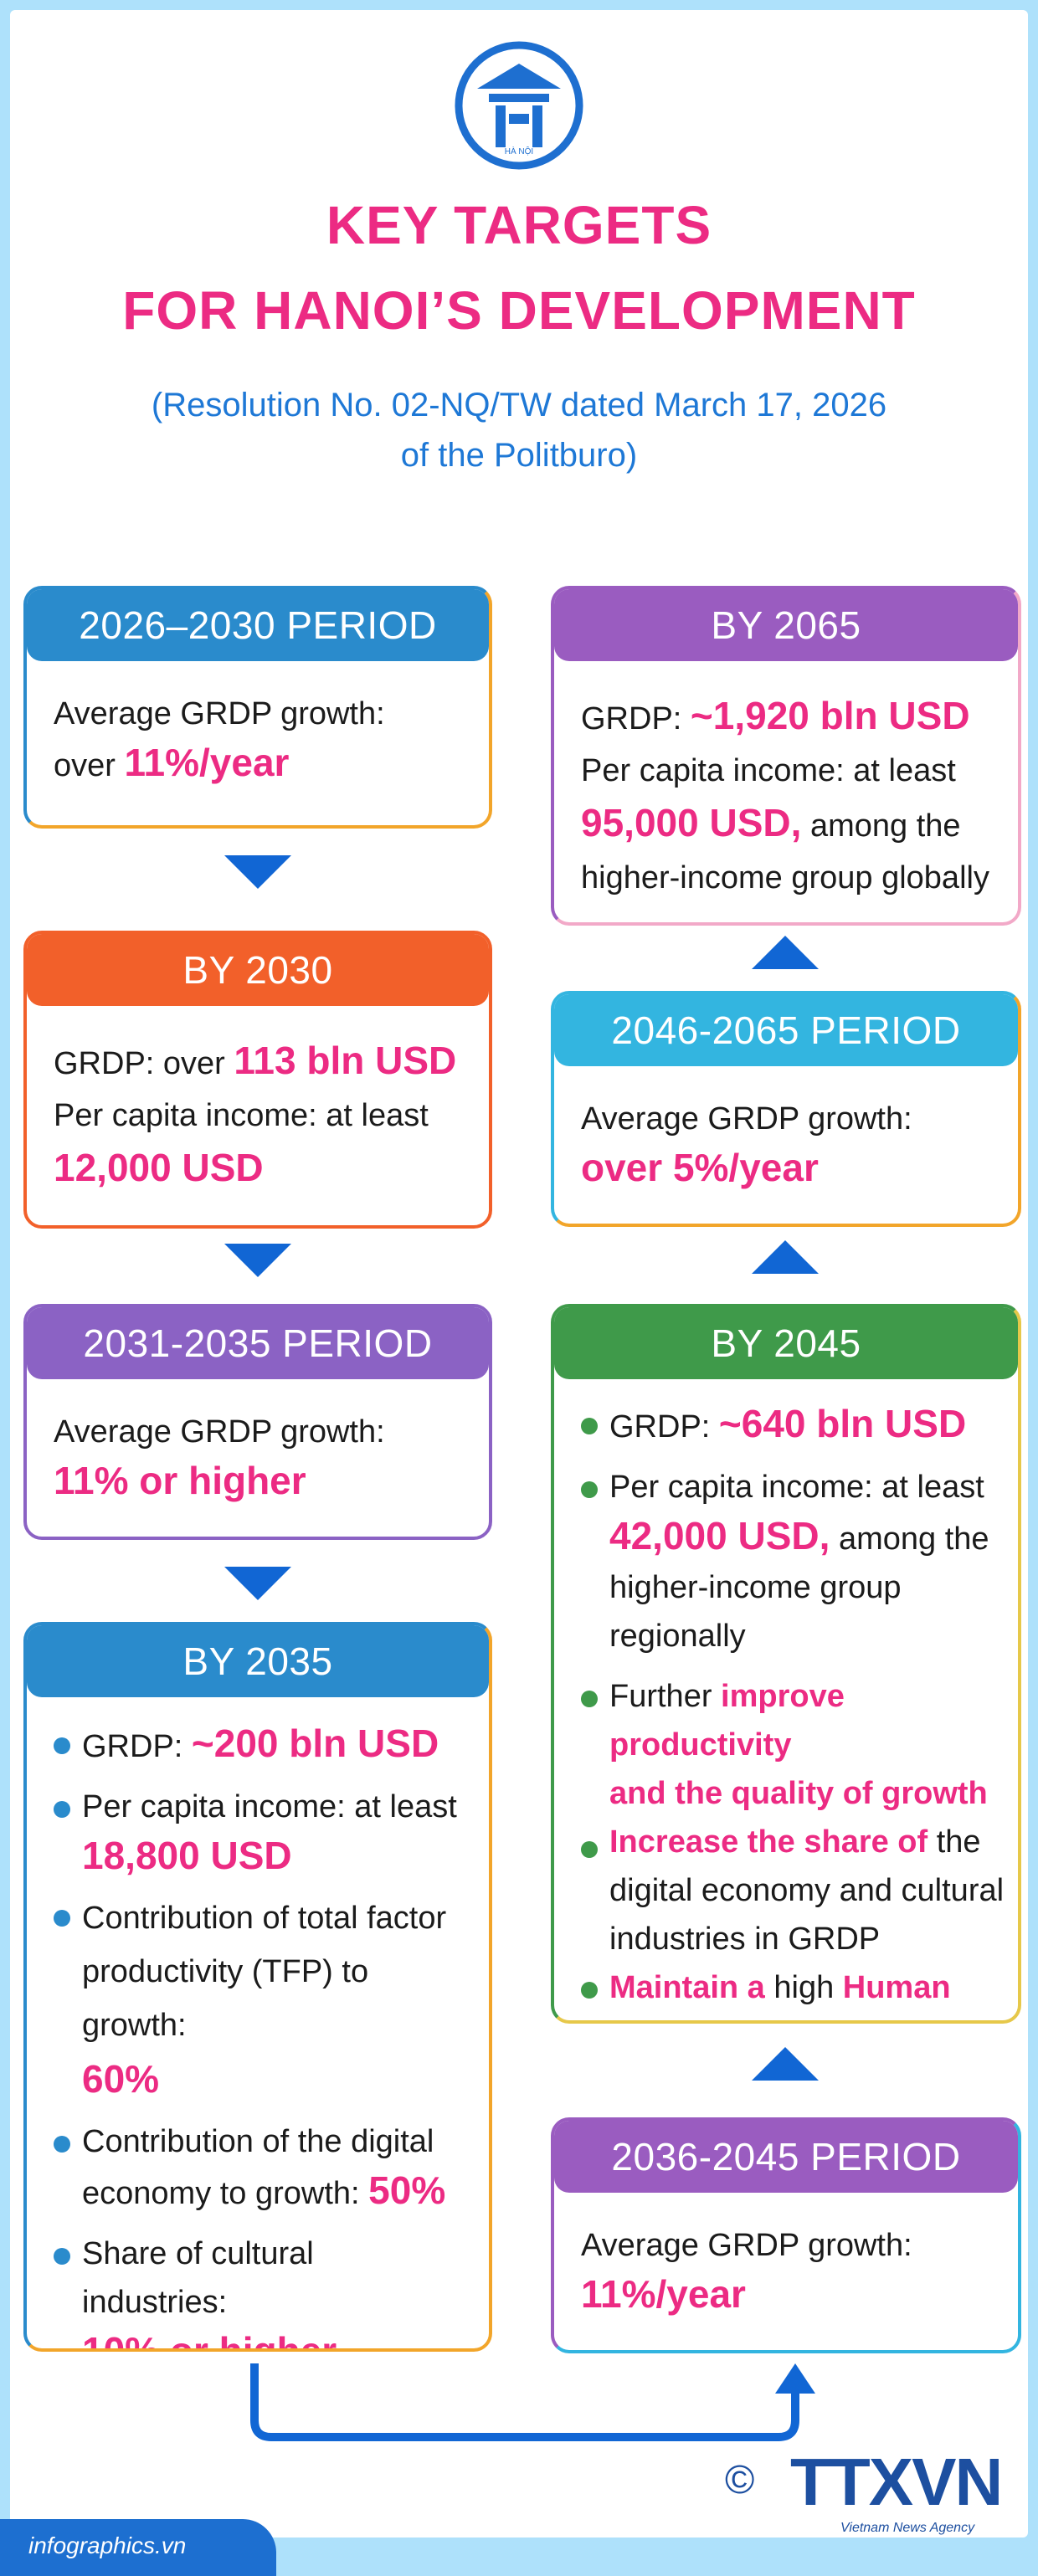 The image size is (1038, 2576). What do you see at coordinates (121, 2079) in the screenshot?
I see `tfp-value: 60%` at bounding box center [121, 2079].